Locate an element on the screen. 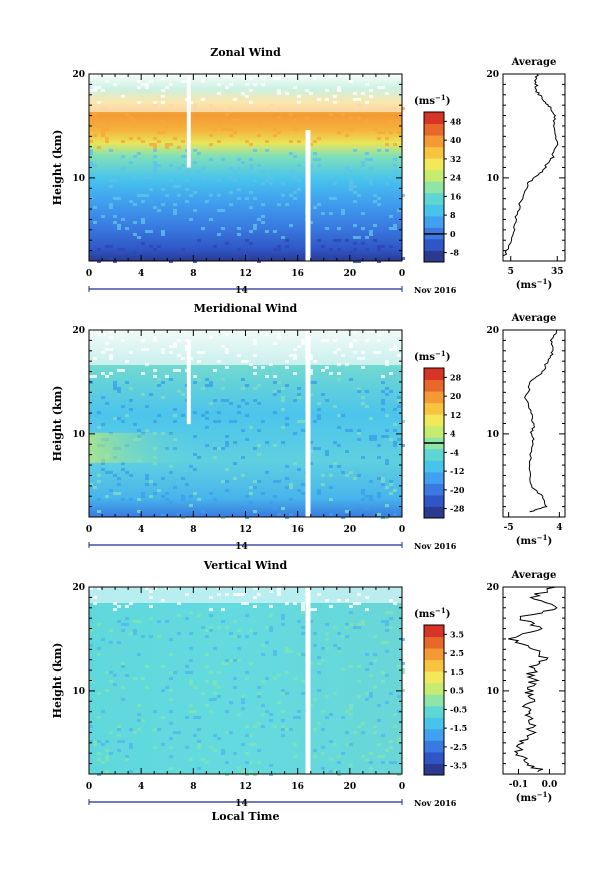 This screenshot has width=616, height=873. colorbar-tick-label: 48 is located at coordinates (456, 121).